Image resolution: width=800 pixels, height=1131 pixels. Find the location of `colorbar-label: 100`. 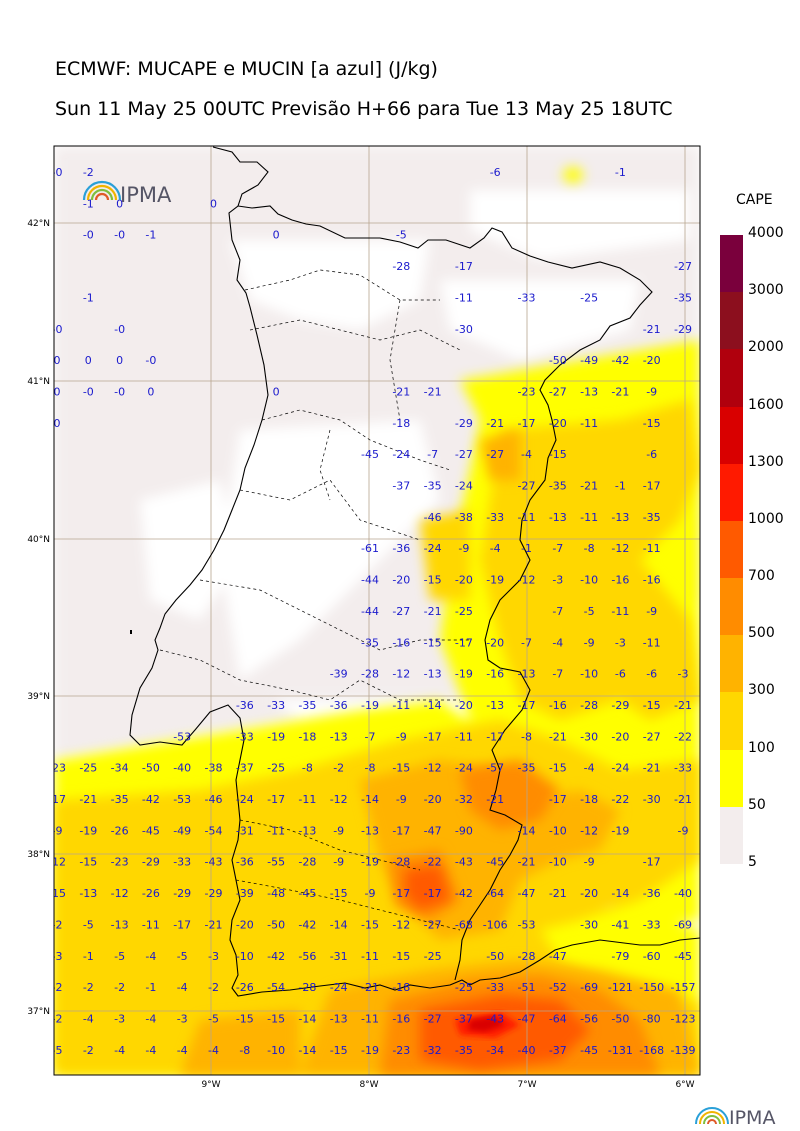

colorbar-label: 100 is located at coordinates (761, 747).